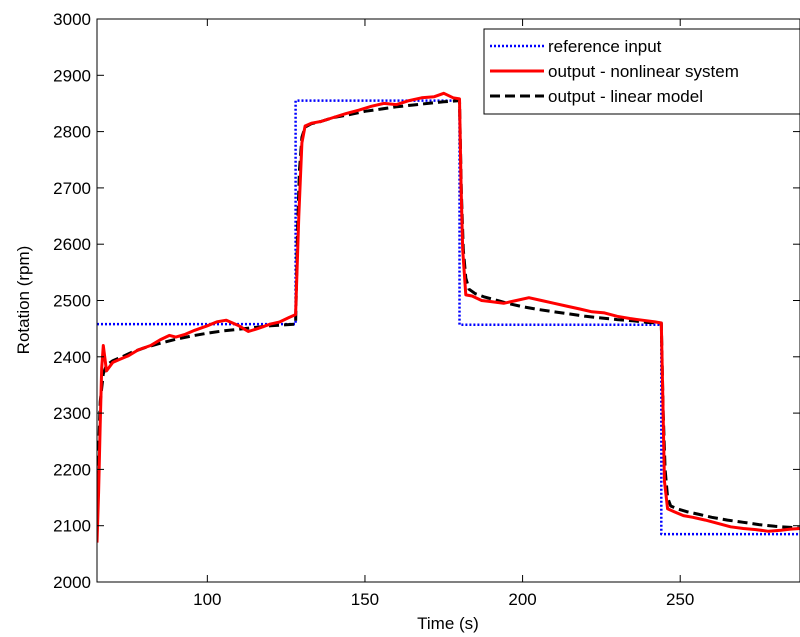 The width and height of the screenshot is (800, 637). What do you see at coordinates (680, 599) in the screenshot?
I see `x-tick-label: 250` at bounding box center [680, 599].